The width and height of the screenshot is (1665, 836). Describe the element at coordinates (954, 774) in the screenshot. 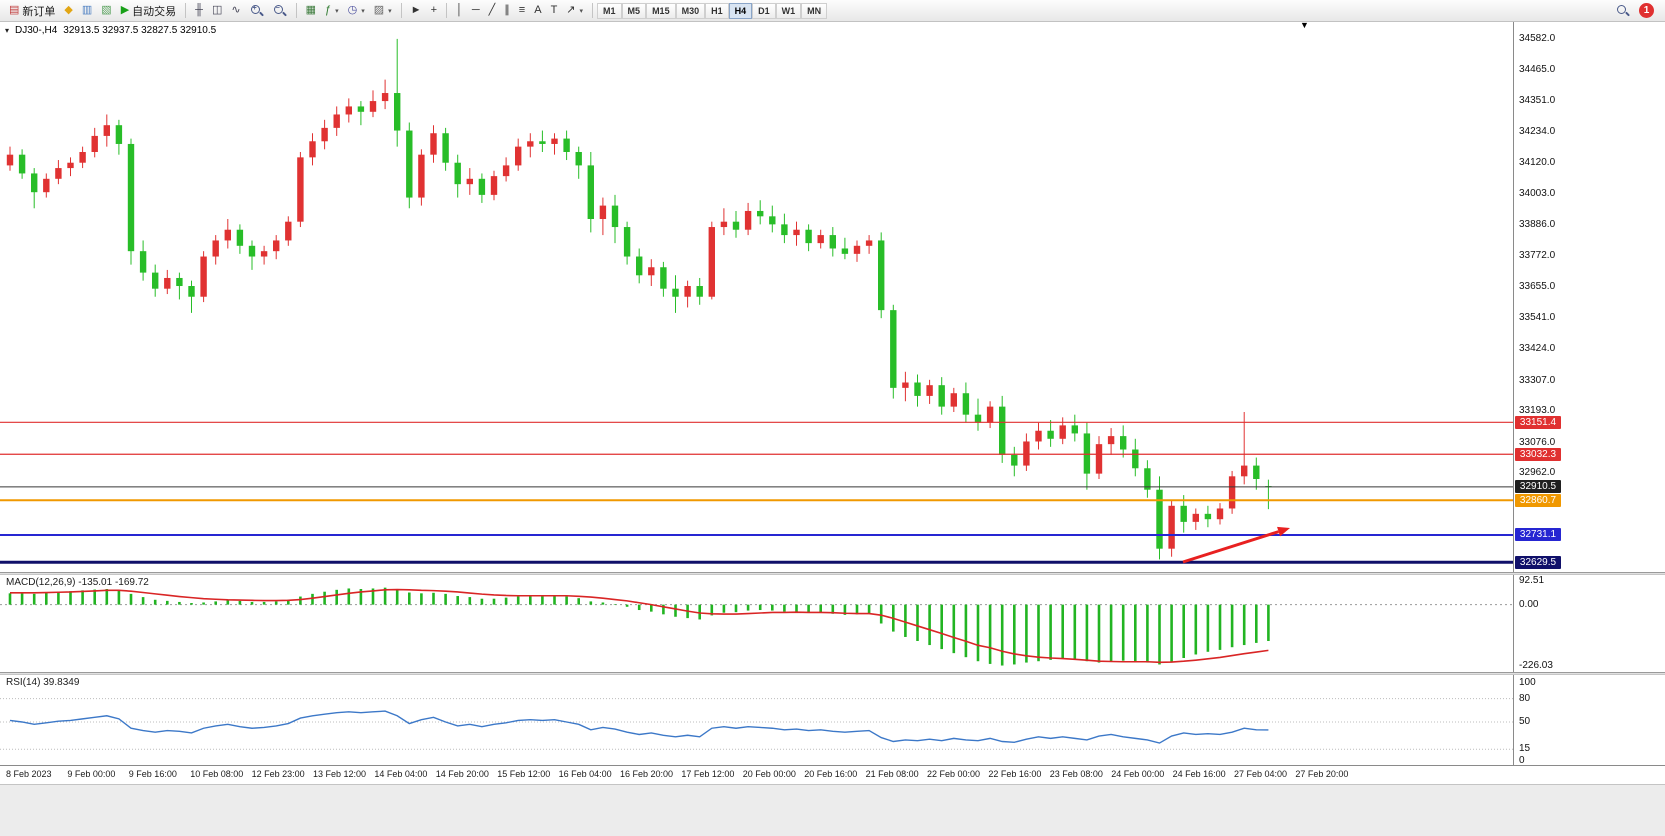

I see `time-label: 22 Feb 00:00` at that location.